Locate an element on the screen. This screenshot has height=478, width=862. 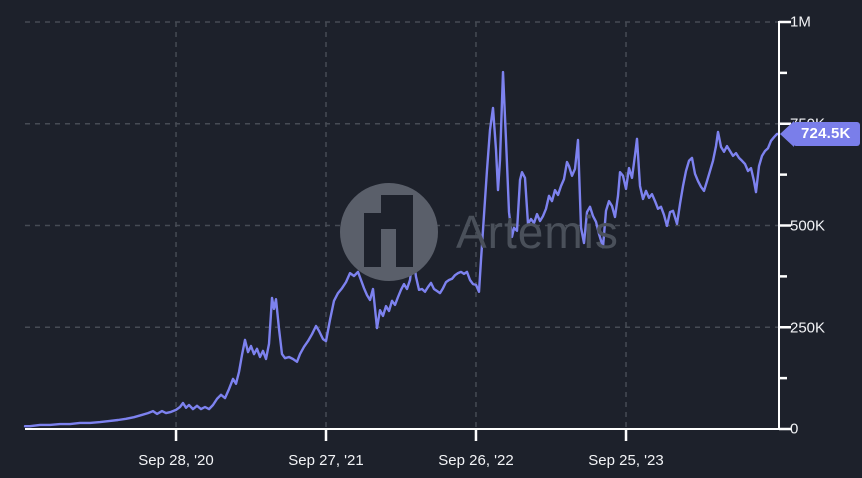
badge-arrow-left-icon is located at coordinates (787, 134).